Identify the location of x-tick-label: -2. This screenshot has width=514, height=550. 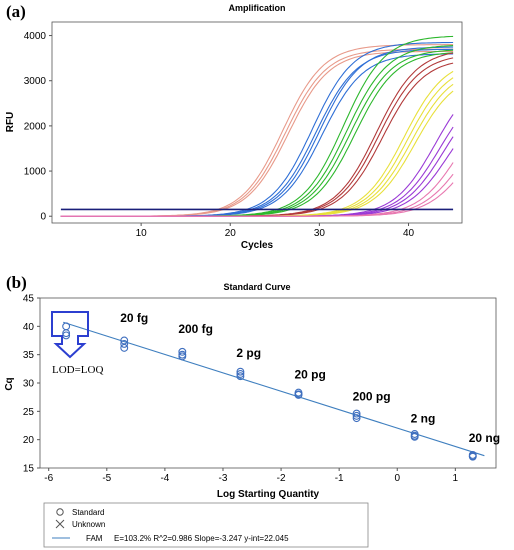
(281, 478).